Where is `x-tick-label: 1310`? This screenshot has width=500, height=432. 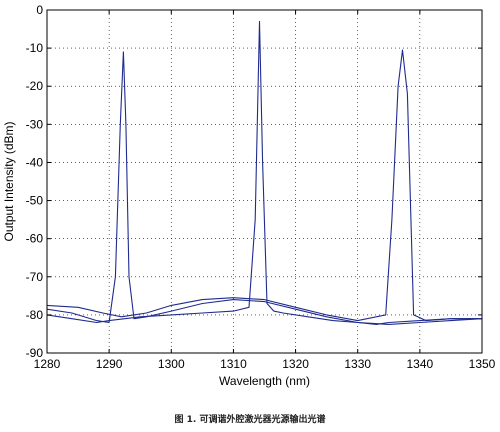
x-tick-label: 1310 is located at coordinates (233, 364).